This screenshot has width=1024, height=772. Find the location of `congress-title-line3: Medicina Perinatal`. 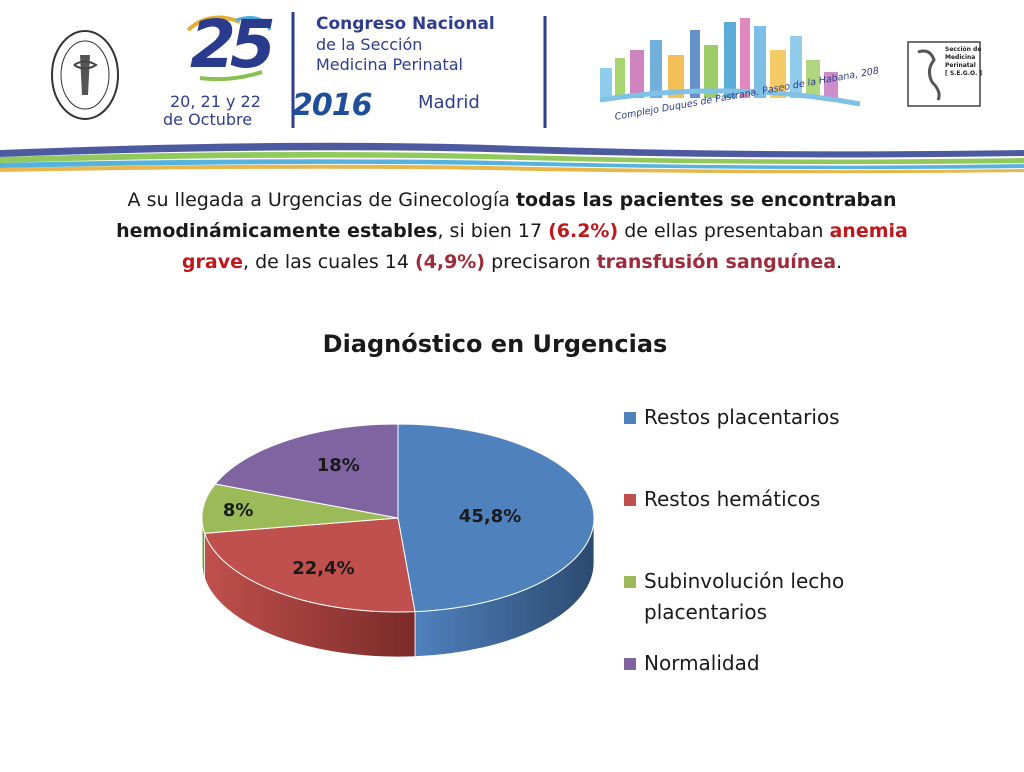

congress-title-line3: Medicina Perinatal is located at coordinates (389, 64).